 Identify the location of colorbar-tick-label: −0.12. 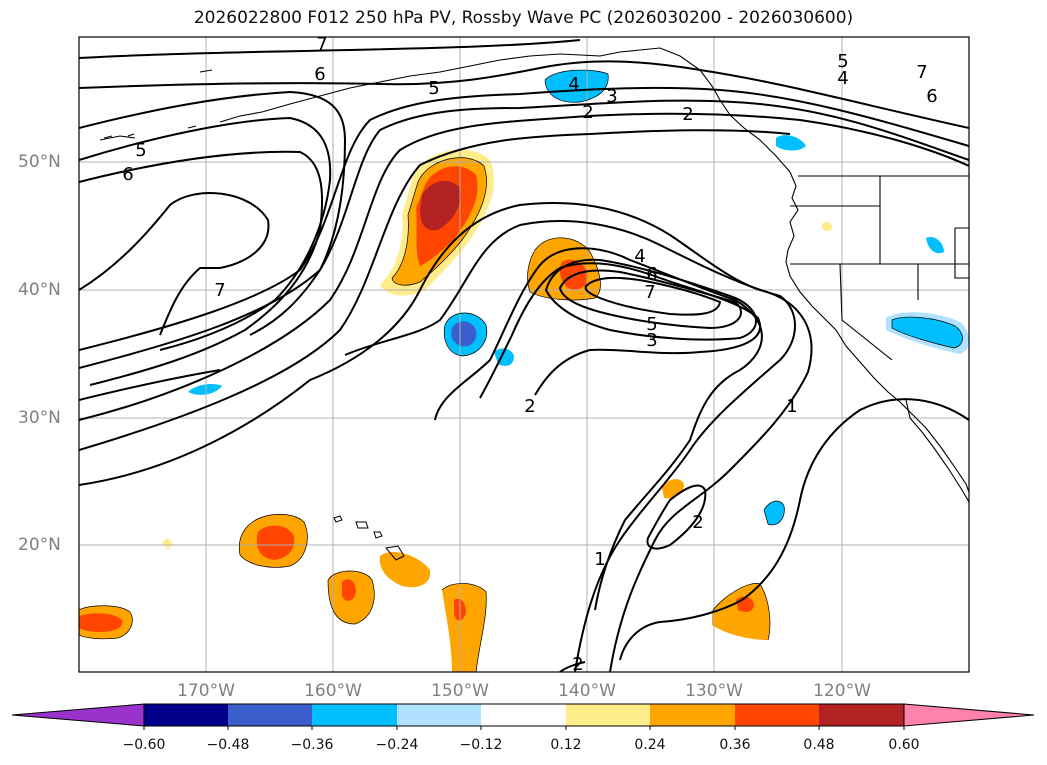
(481, 745).